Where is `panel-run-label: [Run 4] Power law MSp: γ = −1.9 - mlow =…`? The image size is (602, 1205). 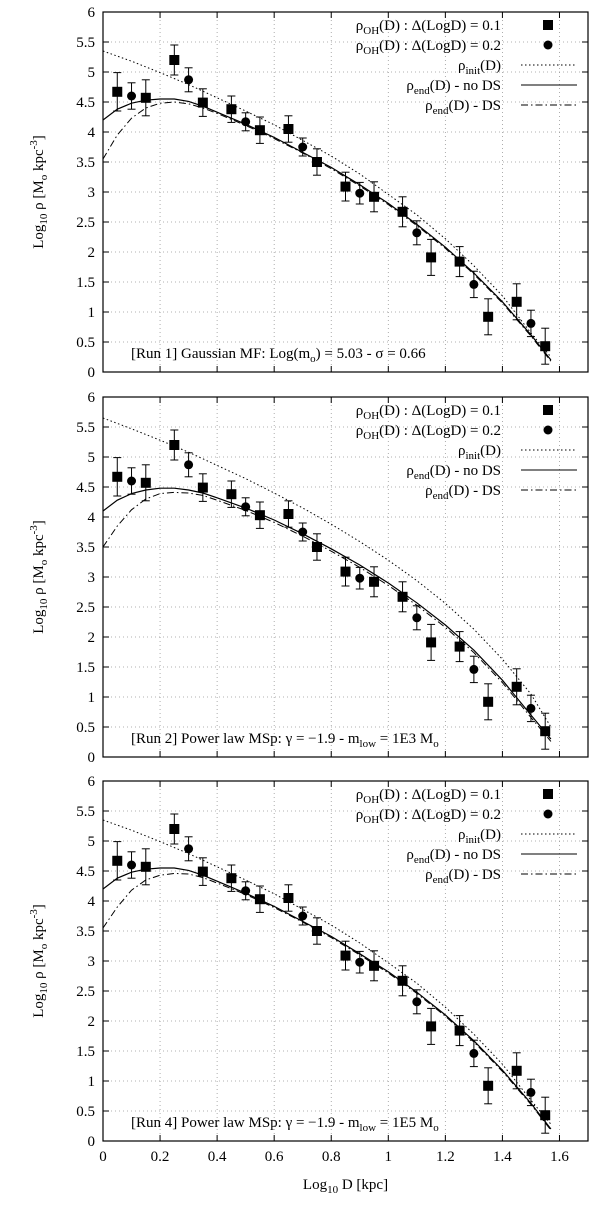 panel-run-label: [Run 4] Power law MSp: γ = −1.9 - mlow =… is located at coordinates (285, 1124).